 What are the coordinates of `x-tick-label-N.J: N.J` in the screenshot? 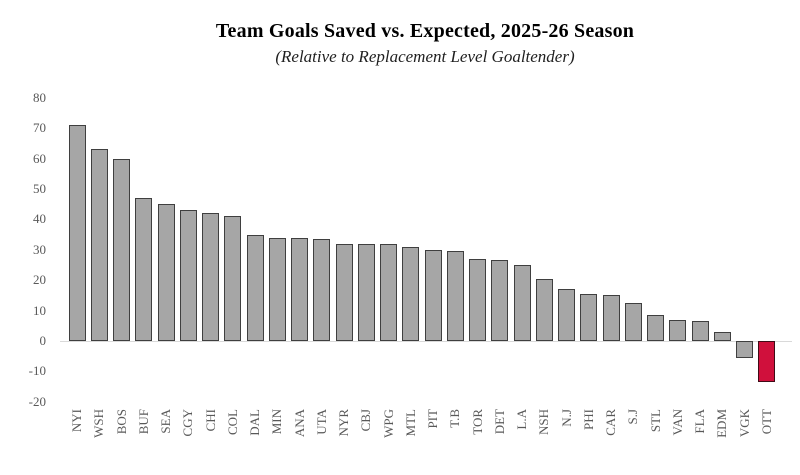 It's located at (566, 418).